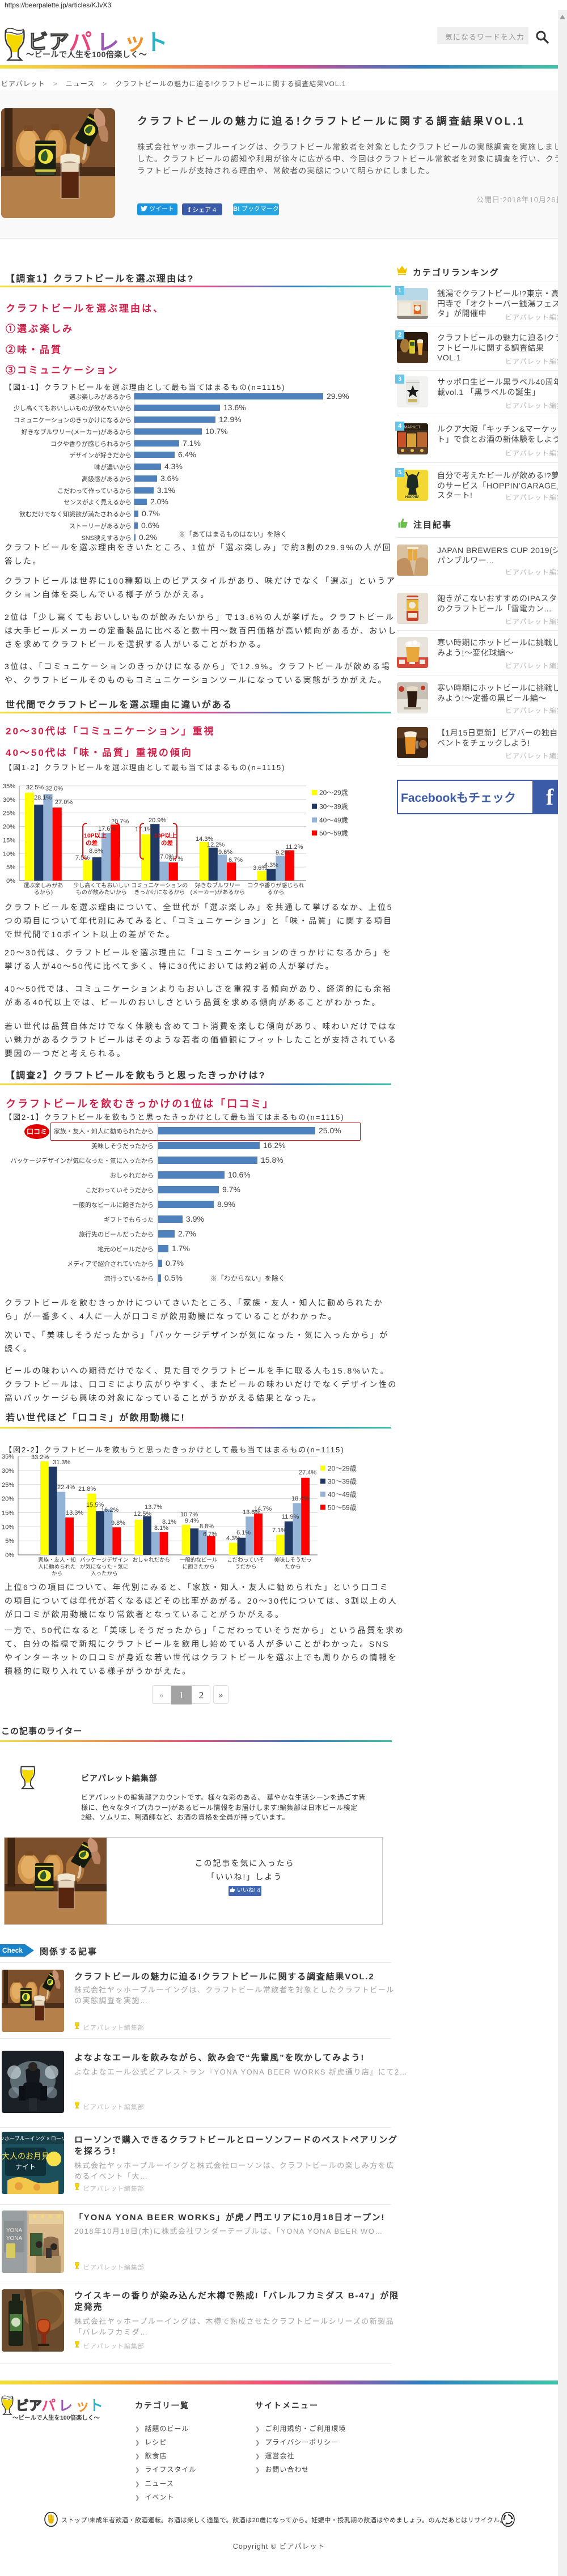  What do you see at coordinates (35, 787) in the screenshot?
I see `svg-text: 32.5%` at bounding box center [35, 787].